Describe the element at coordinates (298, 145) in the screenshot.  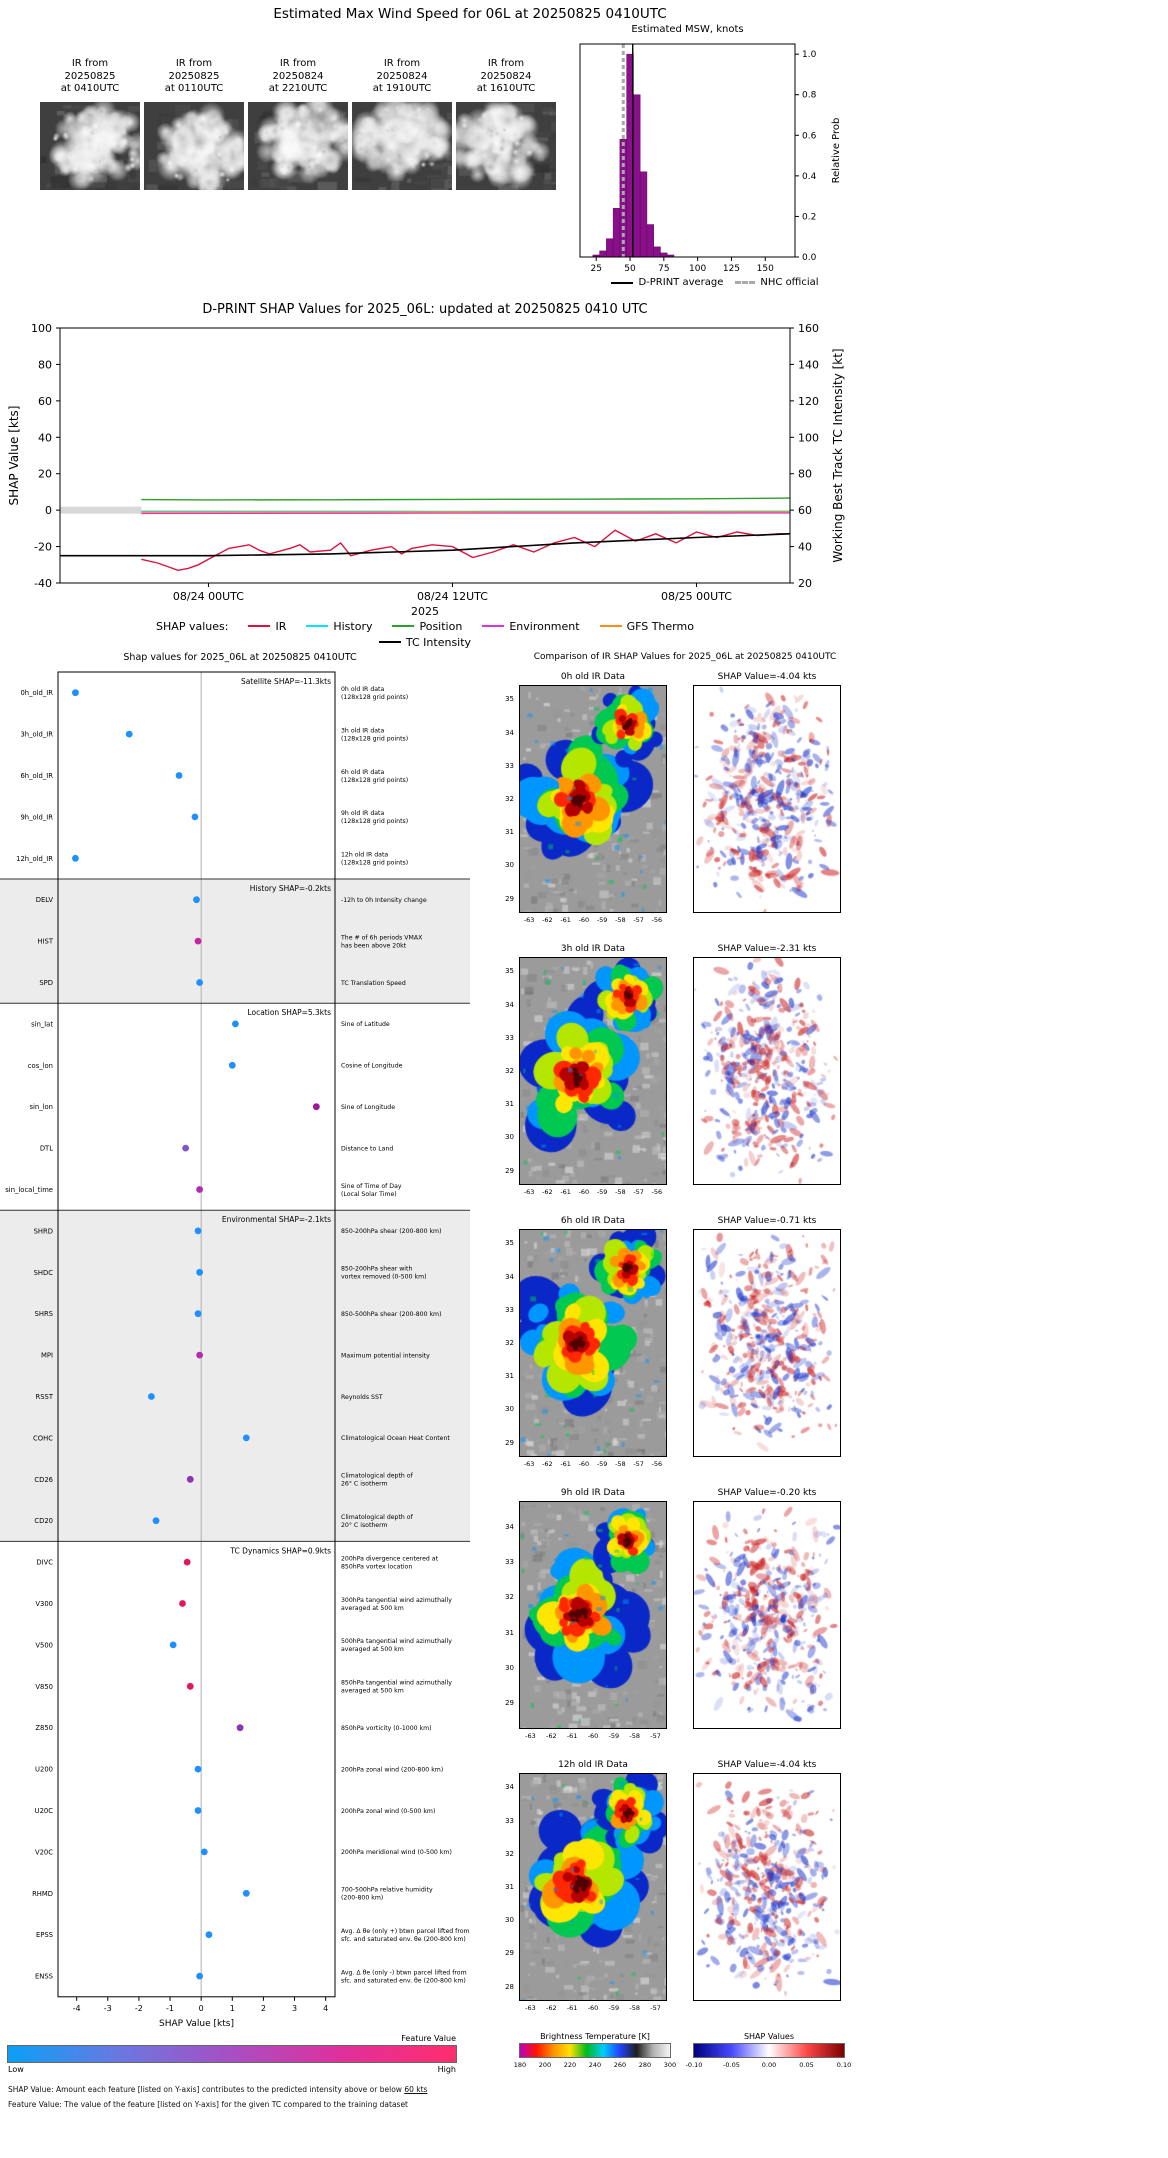
I see `ir-thumbnail-image` at that location.